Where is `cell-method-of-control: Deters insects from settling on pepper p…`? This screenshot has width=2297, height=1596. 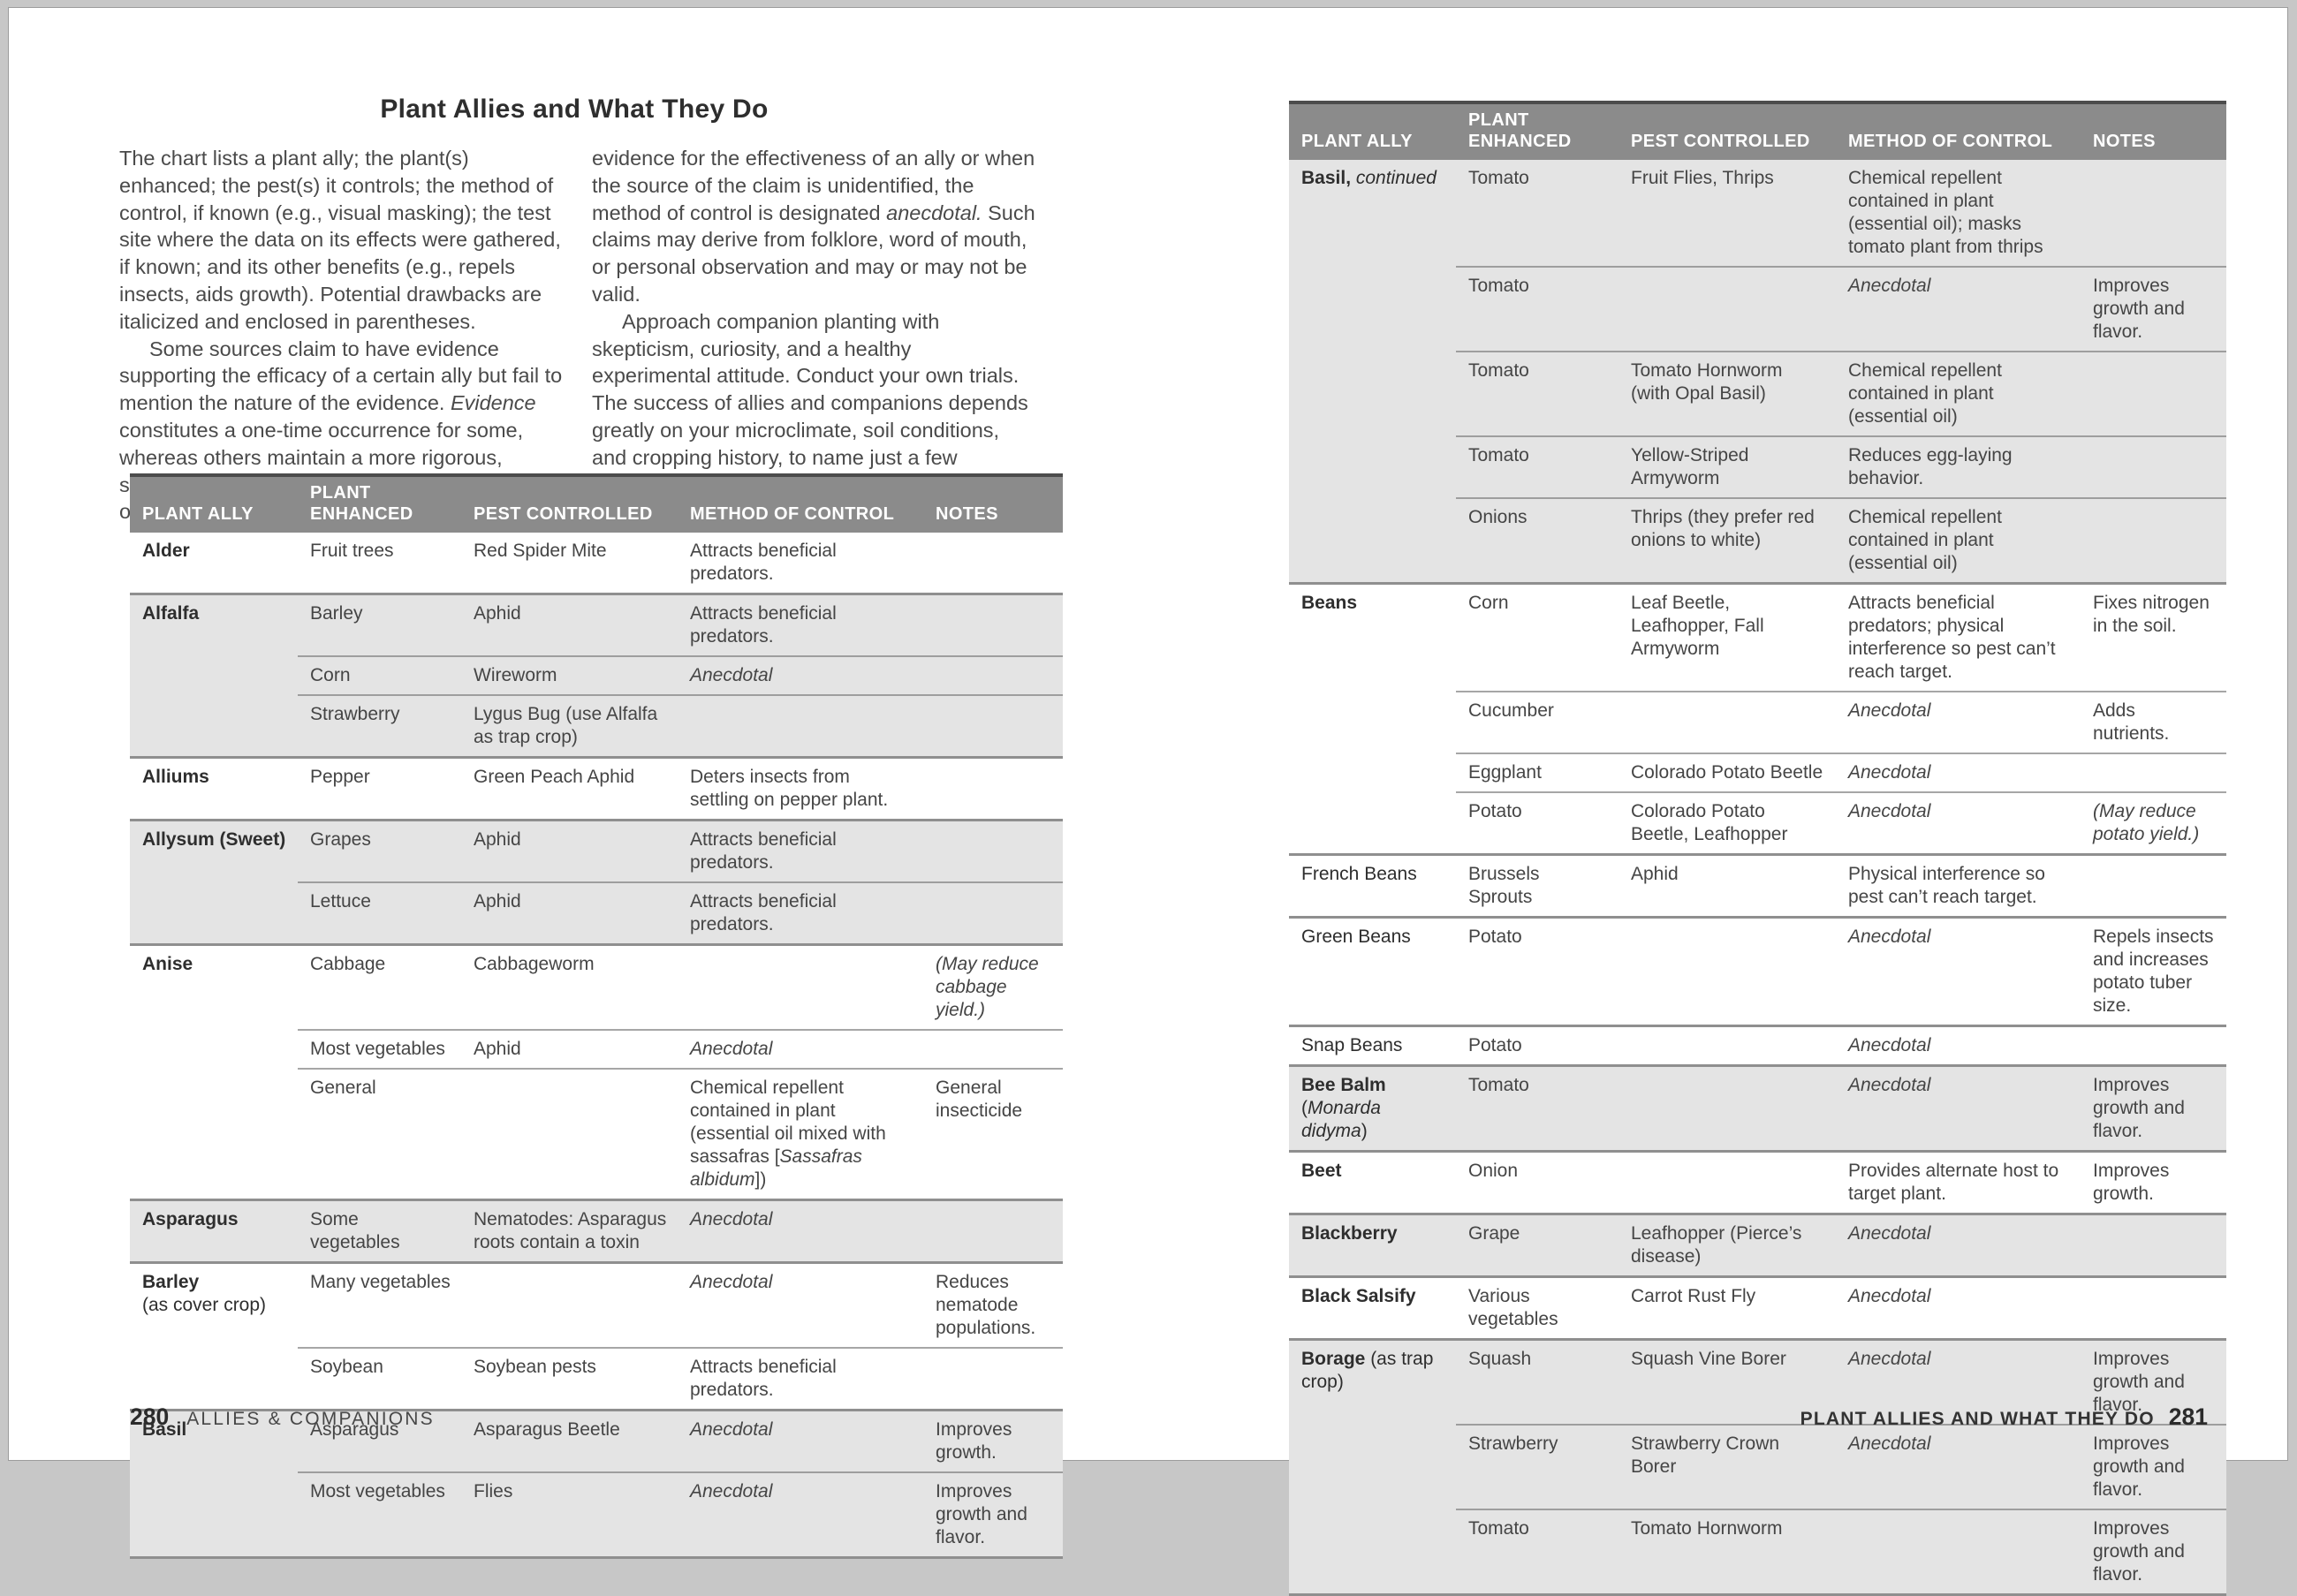 cell-method-of-control: Deters insects from settling on pepper p… is located at coordinates (800, 789).